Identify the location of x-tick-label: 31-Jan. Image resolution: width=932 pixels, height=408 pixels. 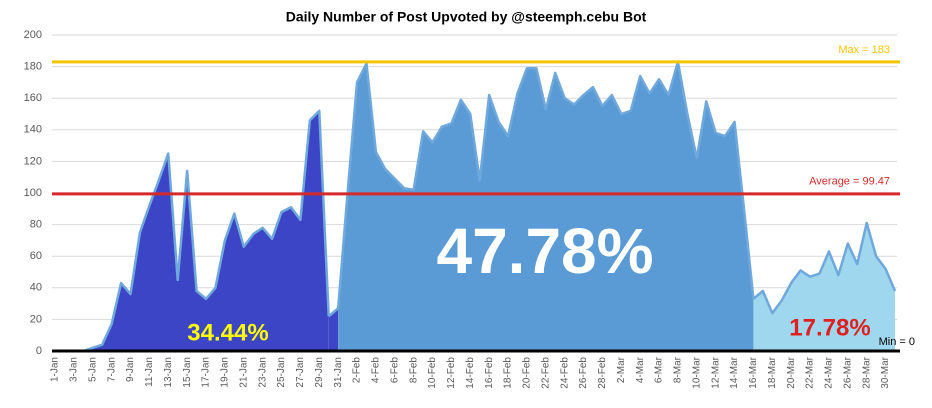
(338, 372).